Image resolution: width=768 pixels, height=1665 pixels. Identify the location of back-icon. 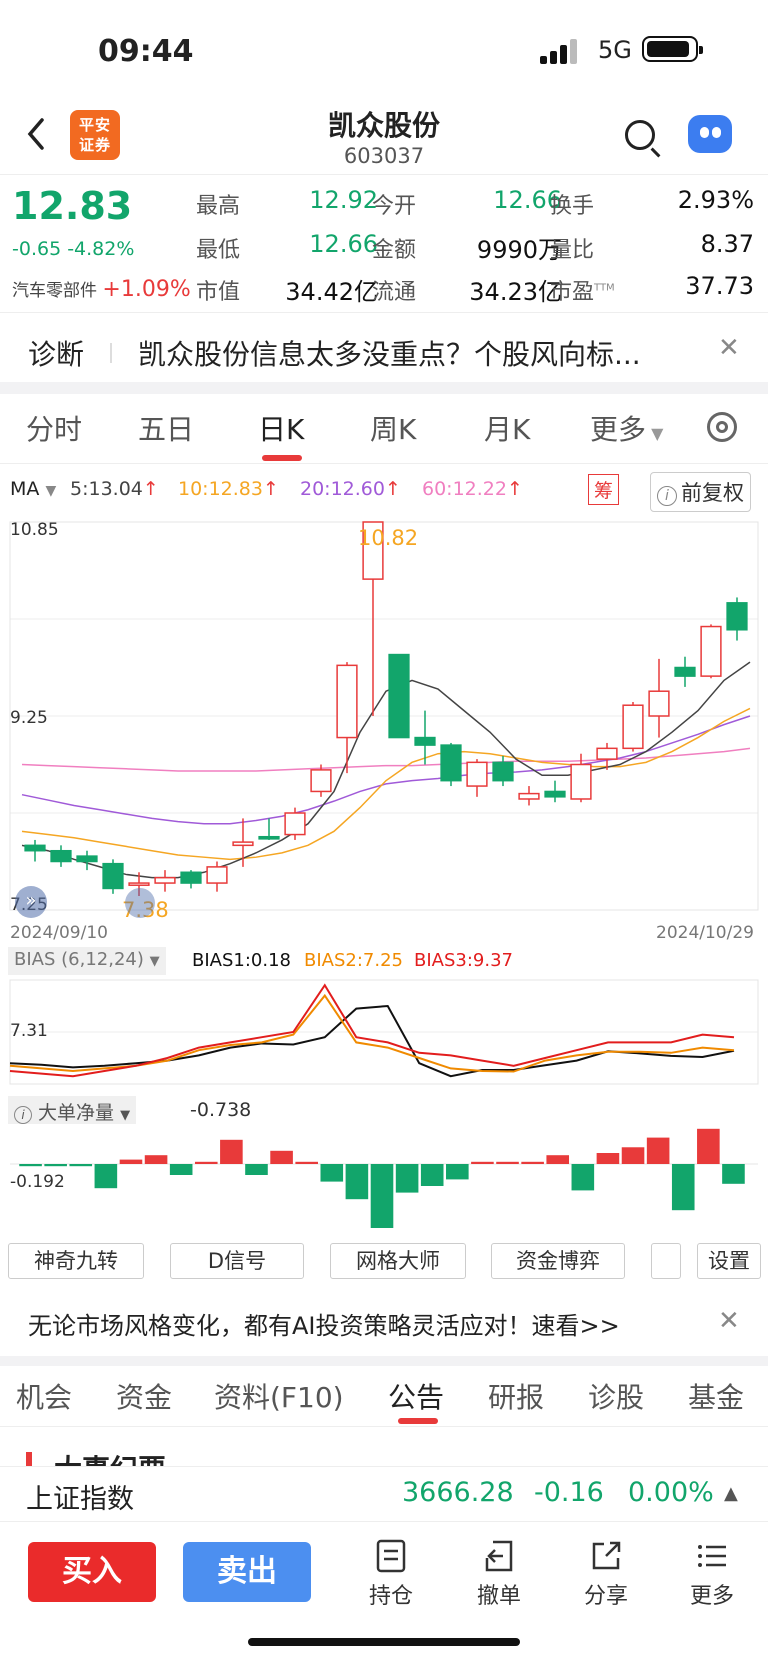
(36, 134).